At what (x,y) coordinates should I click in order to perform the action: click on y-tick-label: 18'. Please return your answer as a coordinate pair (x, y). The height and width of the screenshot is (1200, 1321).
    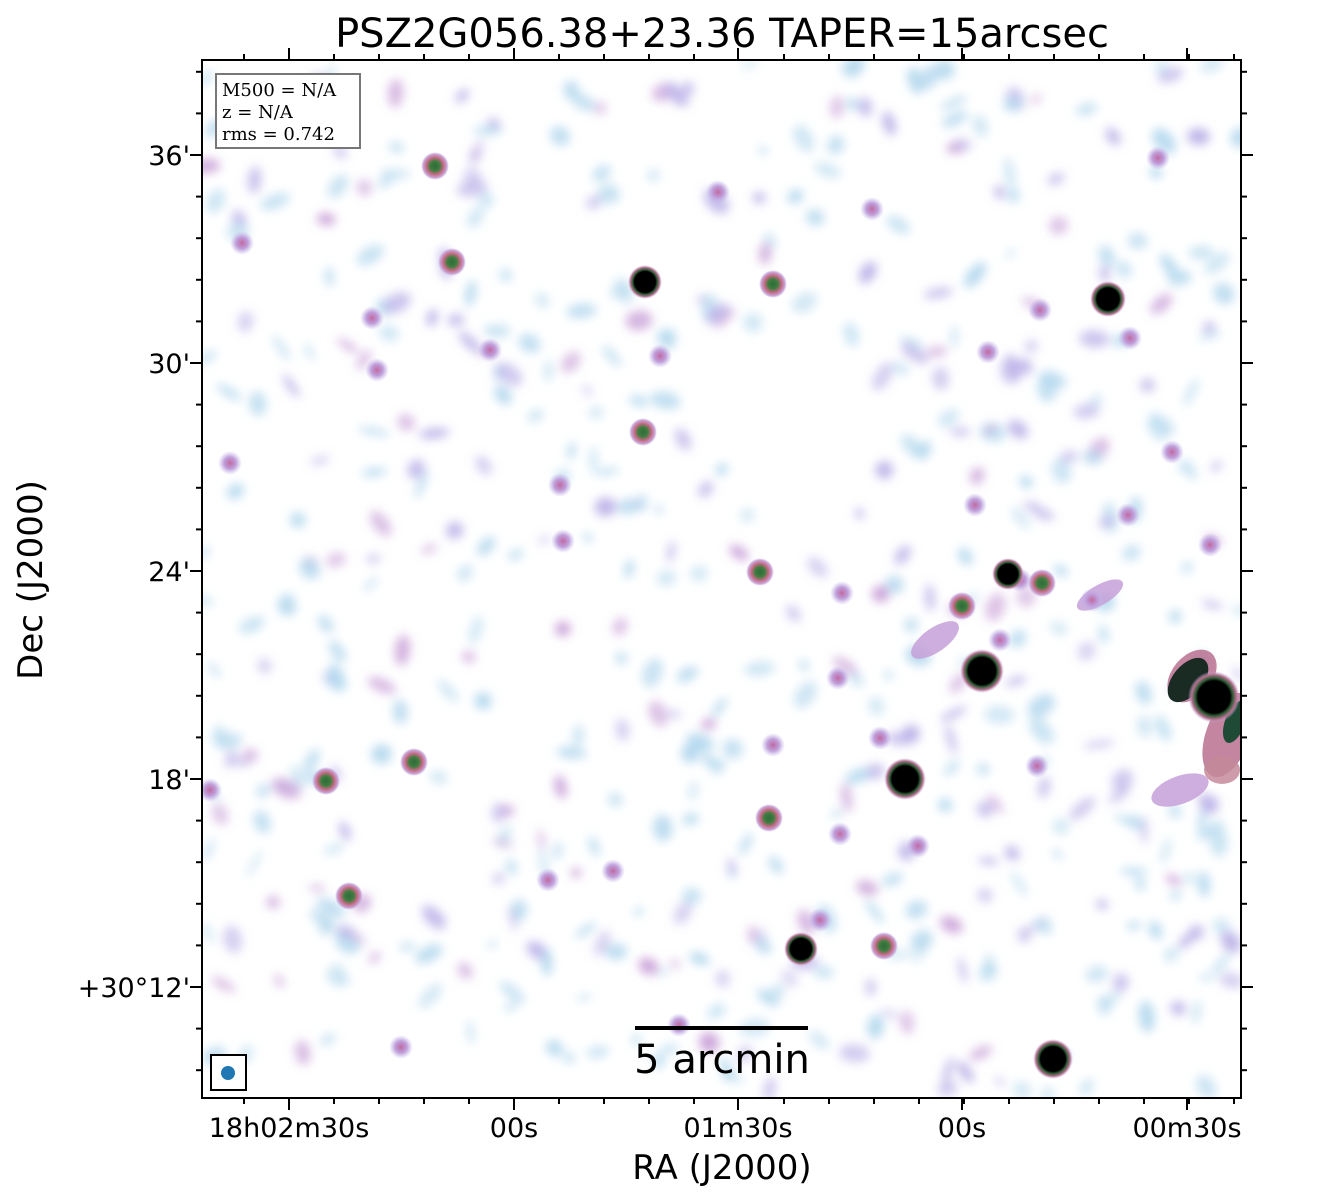
    Looking at the image, I should click on (169, 780).